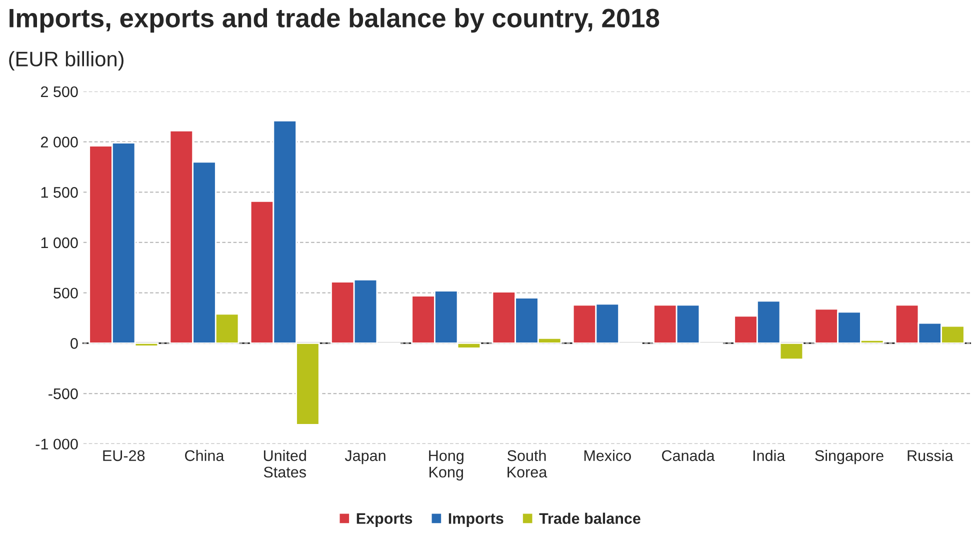 The height and width of the screenshot is (538, 980). I want to click on y-tick-label: 500, so click(66, 293).